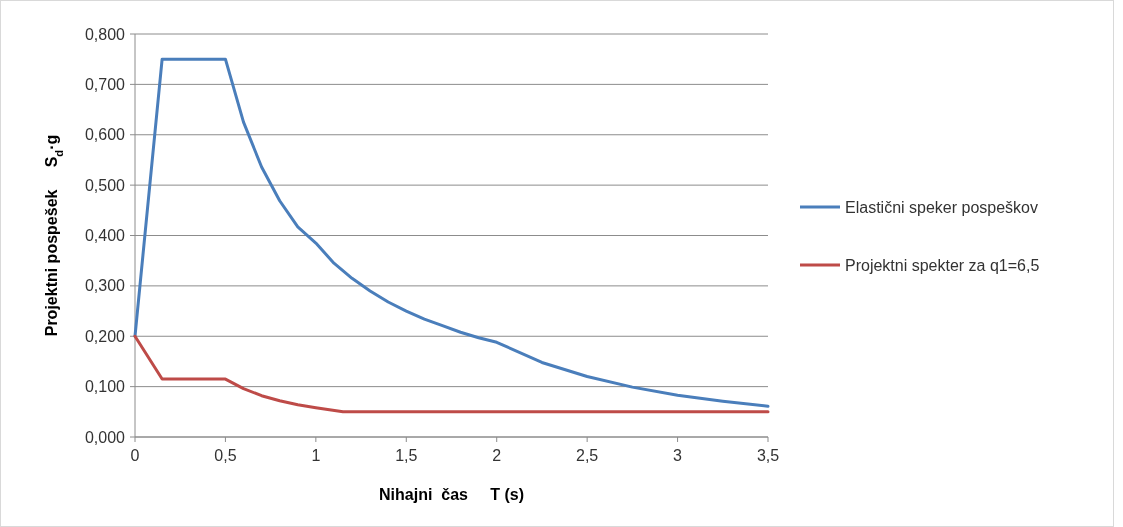 The image size is (1123, 527). Describe the element at coordinates (105, 437) in the screenshot. I see `y-tick-label: 0,000` at that location.